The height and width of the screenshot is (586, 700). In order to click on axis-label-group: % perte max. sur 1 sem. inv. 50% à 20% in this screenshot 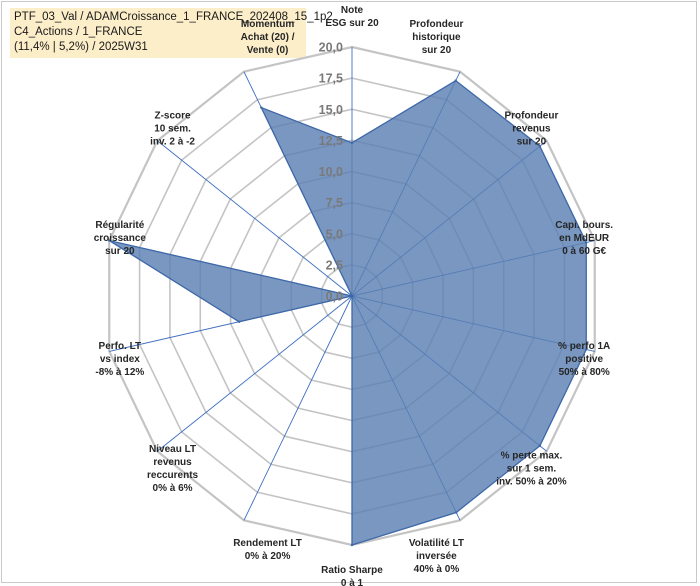, I will do `click(531, 469)`.